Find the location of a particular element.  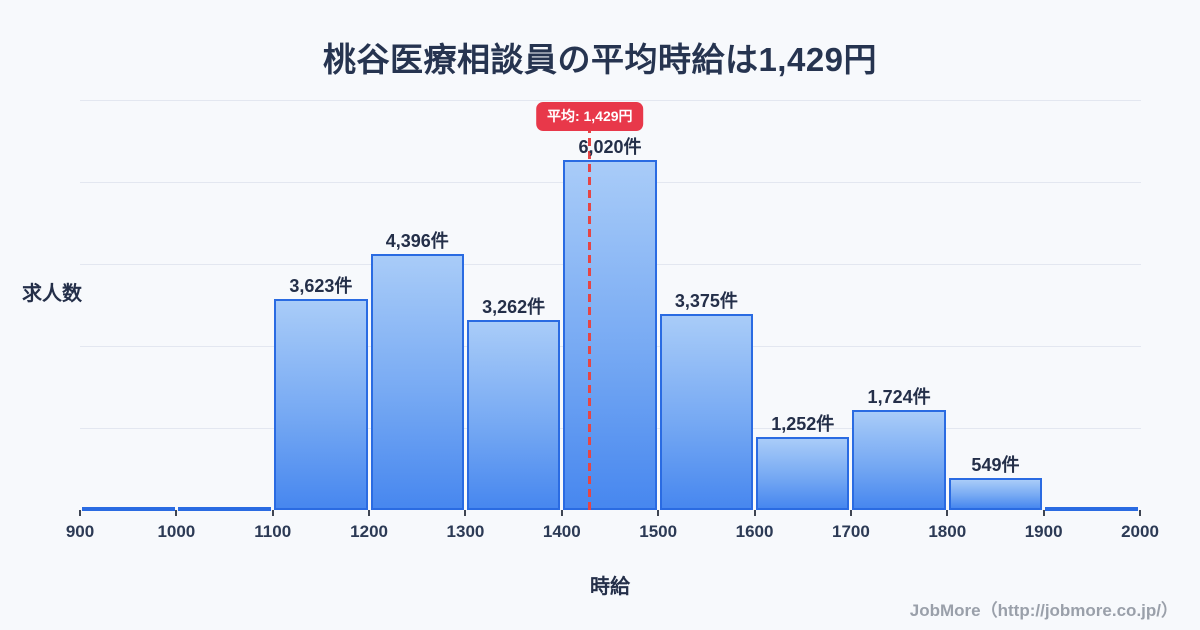

bar-value-label: 1,724件 is located at coordinates (899, 396).